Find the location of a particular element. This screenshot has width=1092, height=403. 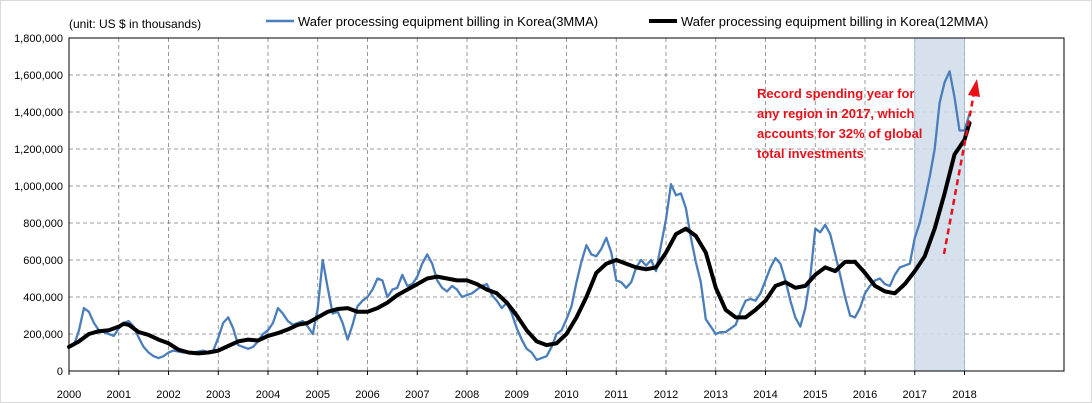

annotation-line-2: any region in 2017, which is located at coordinates (836, 113).